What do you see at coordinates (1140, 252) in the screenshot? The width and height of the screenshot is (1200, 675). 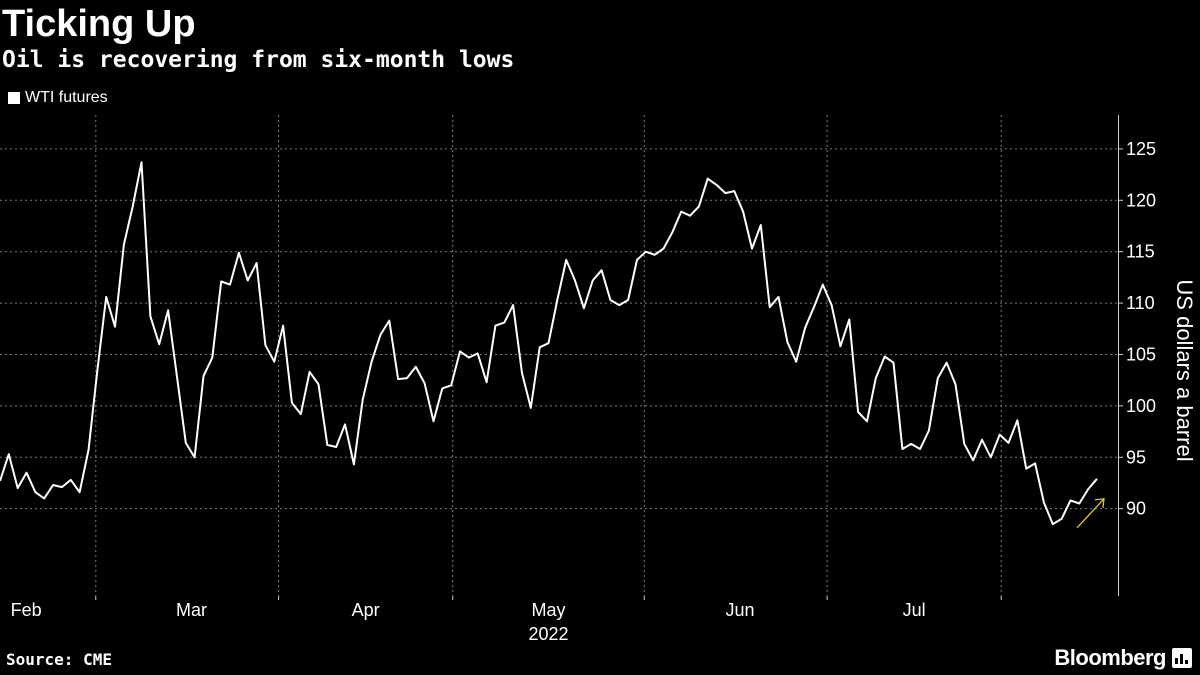 I see `y-tick-label: 115` at bounding box center [1140, 252].